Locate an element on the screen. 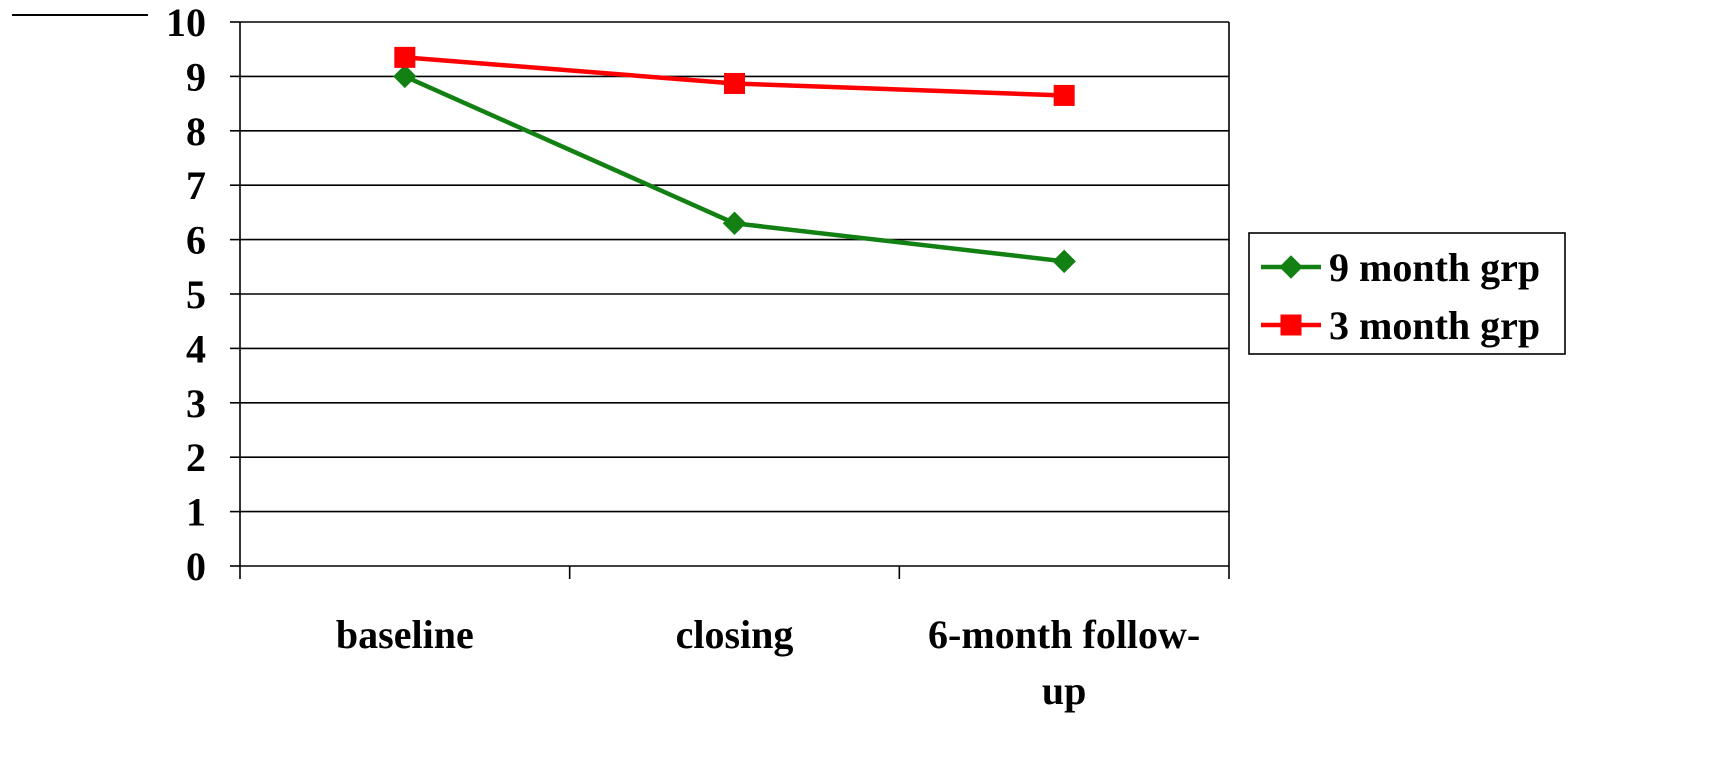 The image size is (1709, 779). x-axis-ticks is located at coordinates (734, 572).